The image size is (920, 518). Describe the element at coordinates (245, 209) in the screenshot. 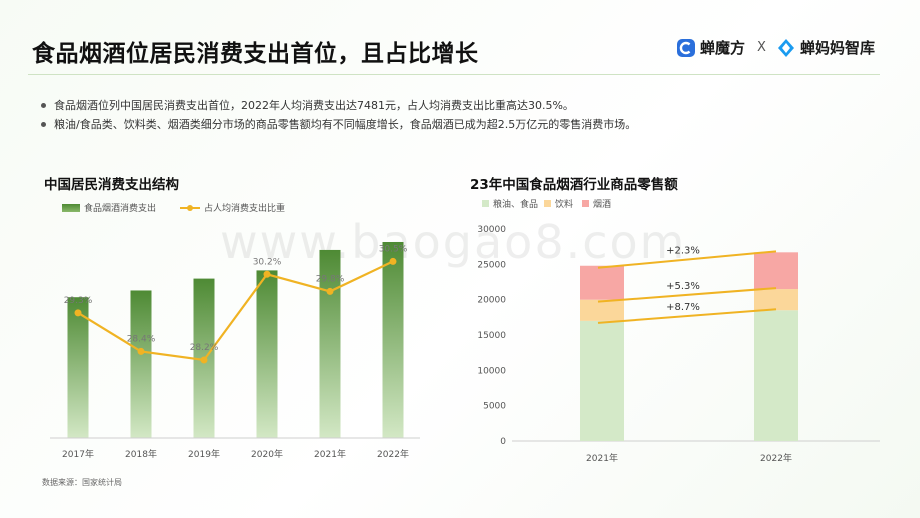

I see `legend-line-label: 占人均消费支出比重` at that location.